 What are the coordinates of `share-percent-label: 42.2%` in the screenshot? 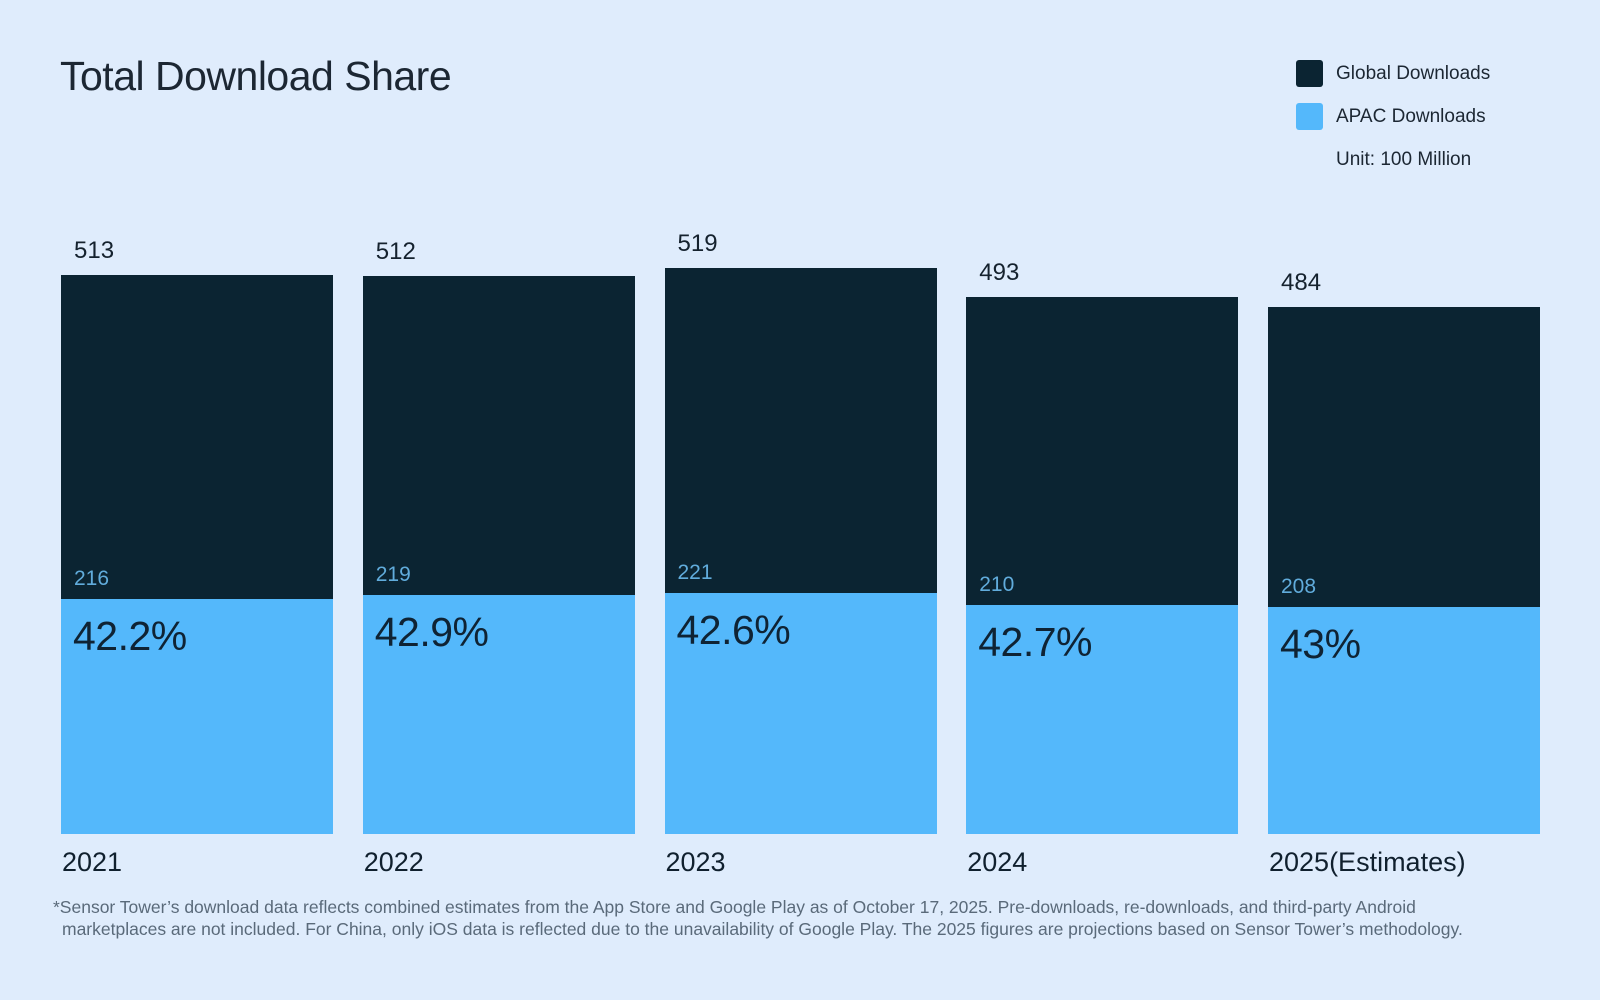 It's located at (130, 635).